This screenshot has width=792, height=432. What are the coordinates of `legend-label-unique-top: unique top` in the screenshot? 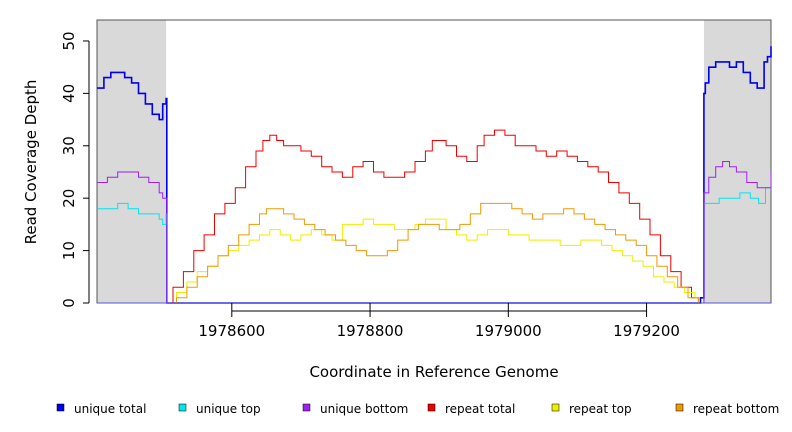 It's located at (228, 409).